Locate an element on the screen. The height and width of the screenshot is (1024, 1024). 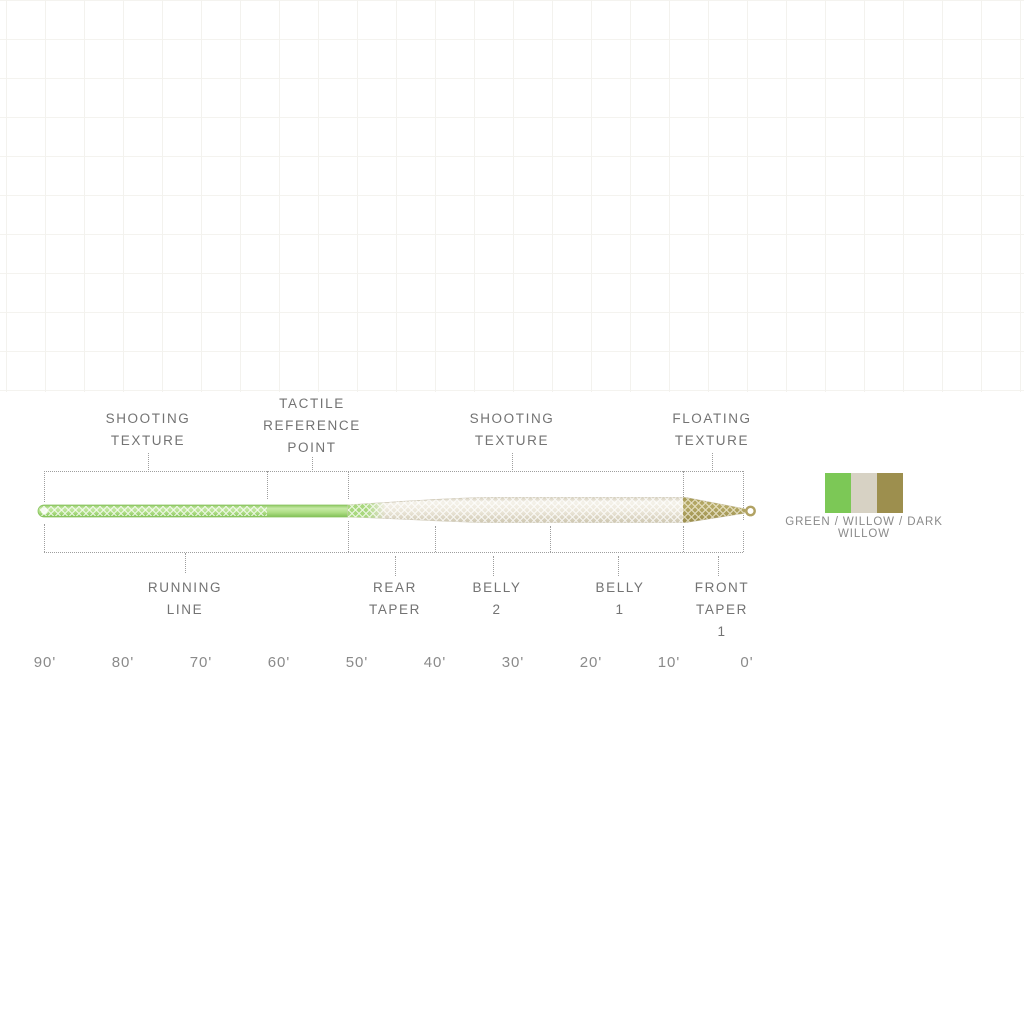
label-line: 2 is located at coordinates (497, 609).